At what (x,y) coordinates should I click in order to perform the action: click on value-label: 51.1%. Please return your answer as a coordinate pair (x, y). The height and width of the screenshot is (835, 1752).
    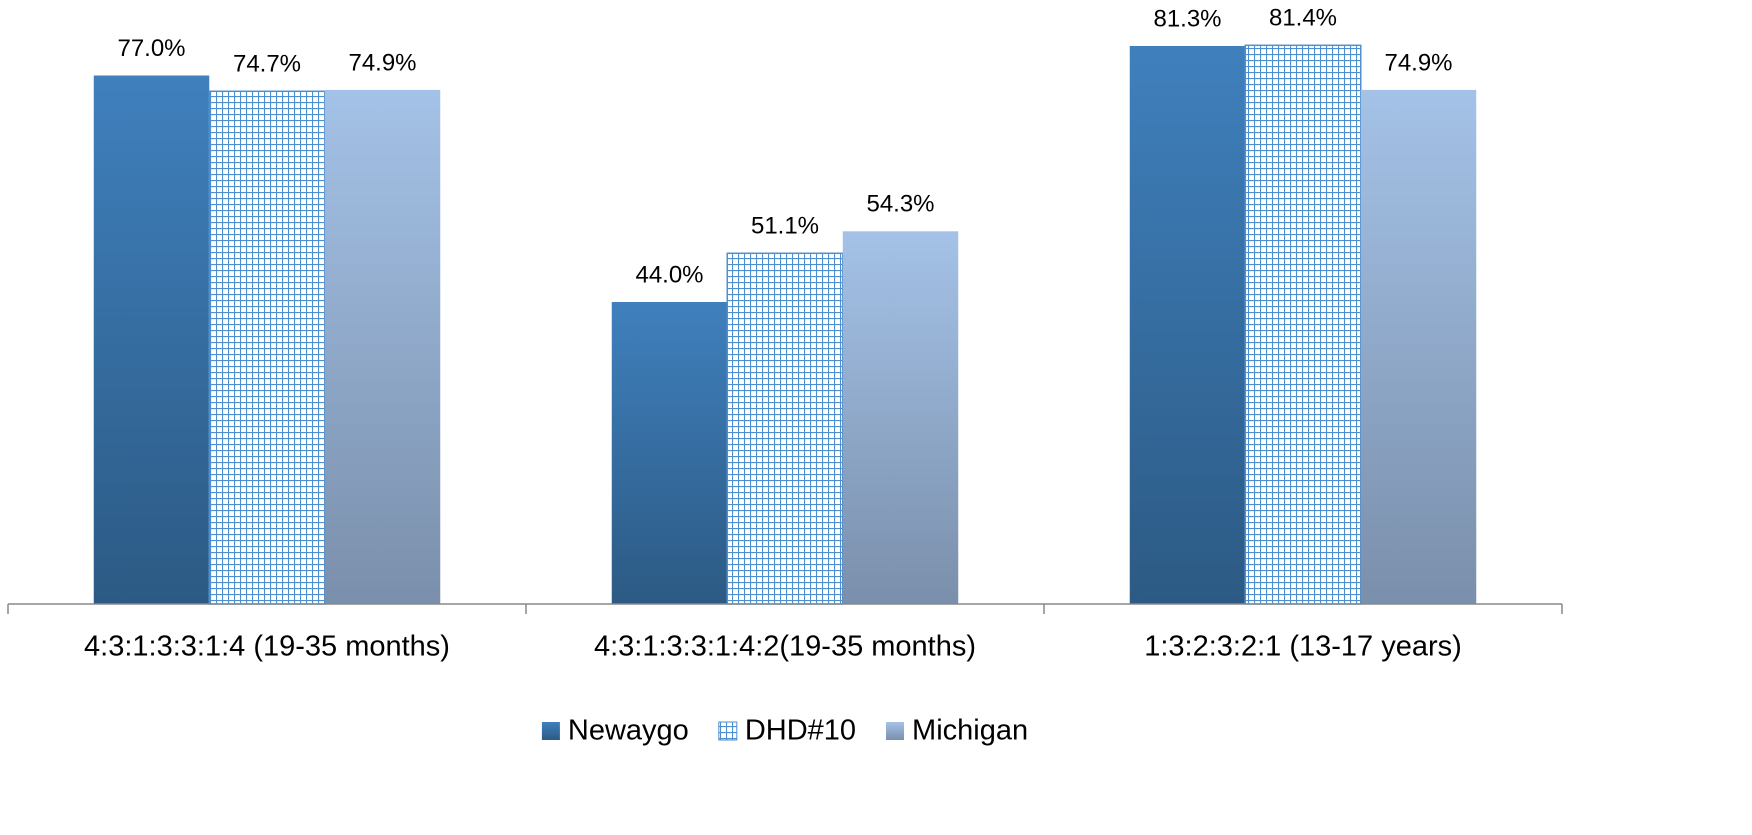
    Looking at the image, I should click on (785, 226).